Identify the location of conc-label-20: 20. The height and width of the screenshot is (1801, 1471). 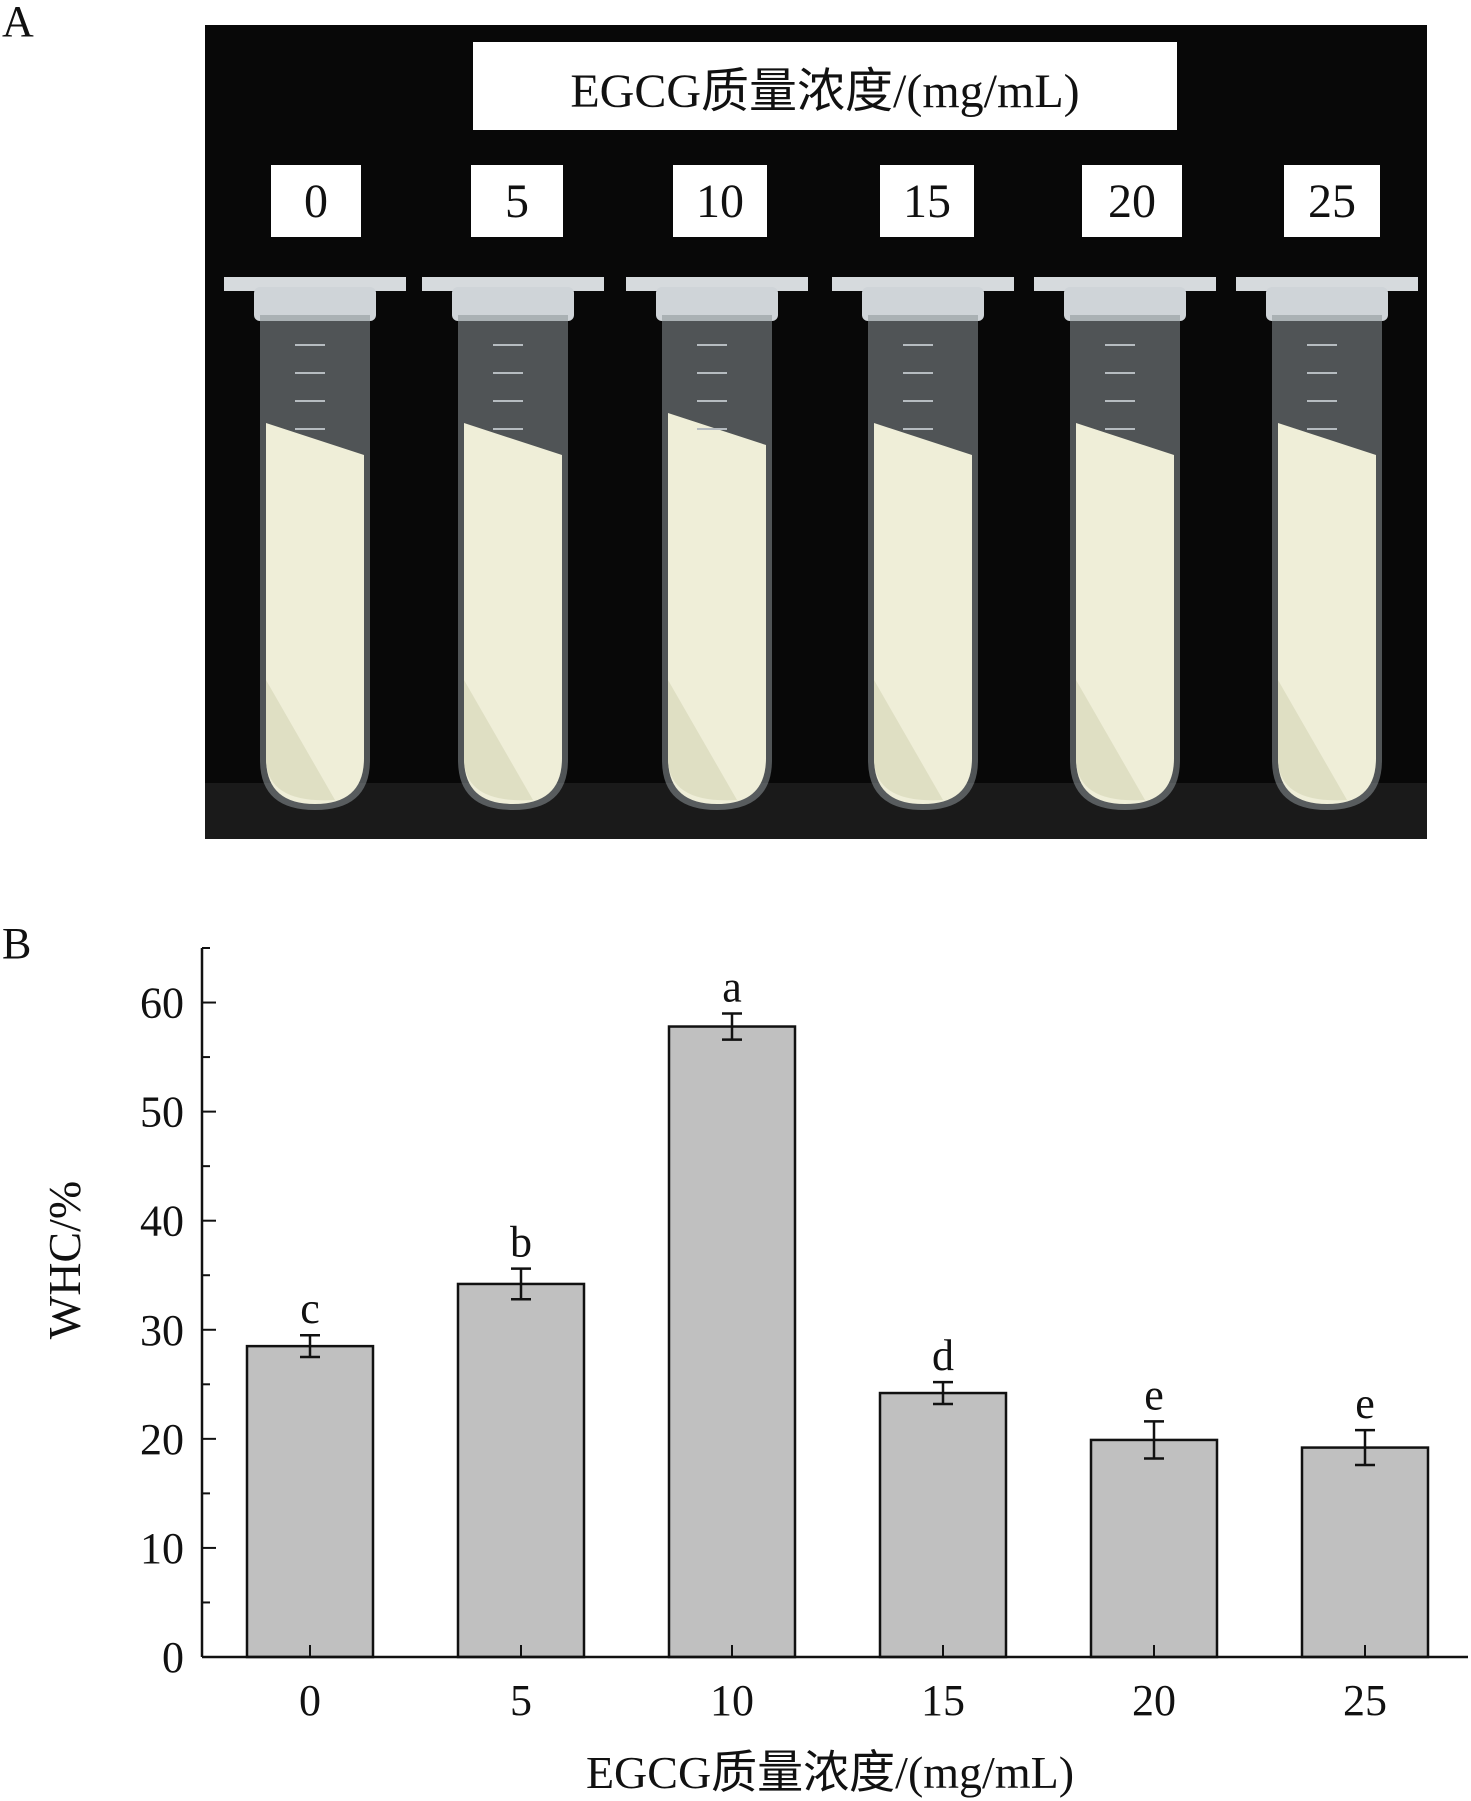
(1132, 201).